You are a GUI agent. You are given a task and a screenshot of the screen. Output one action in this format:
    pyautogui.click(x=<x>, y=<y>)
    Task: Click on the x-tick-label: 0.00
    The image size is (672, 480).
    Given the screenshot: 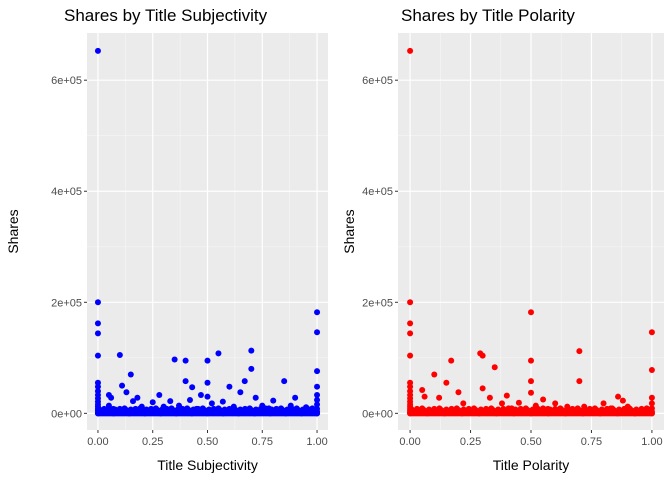 What is the action you would take?
    pyautogui.click(x=409, y=442)
    